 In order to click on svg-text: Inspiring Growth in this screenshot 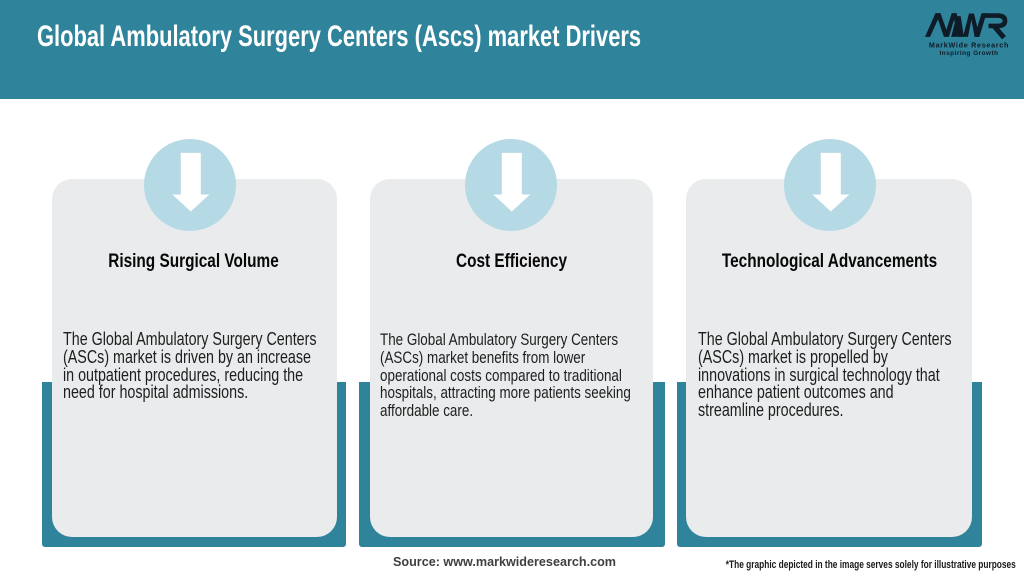, I will do `click(968, 53)`.